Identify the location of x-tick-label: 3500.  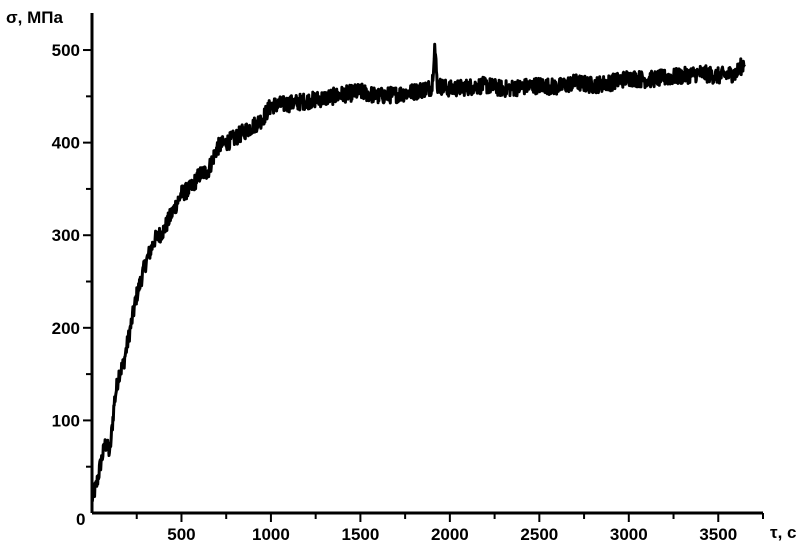
(718, 534).